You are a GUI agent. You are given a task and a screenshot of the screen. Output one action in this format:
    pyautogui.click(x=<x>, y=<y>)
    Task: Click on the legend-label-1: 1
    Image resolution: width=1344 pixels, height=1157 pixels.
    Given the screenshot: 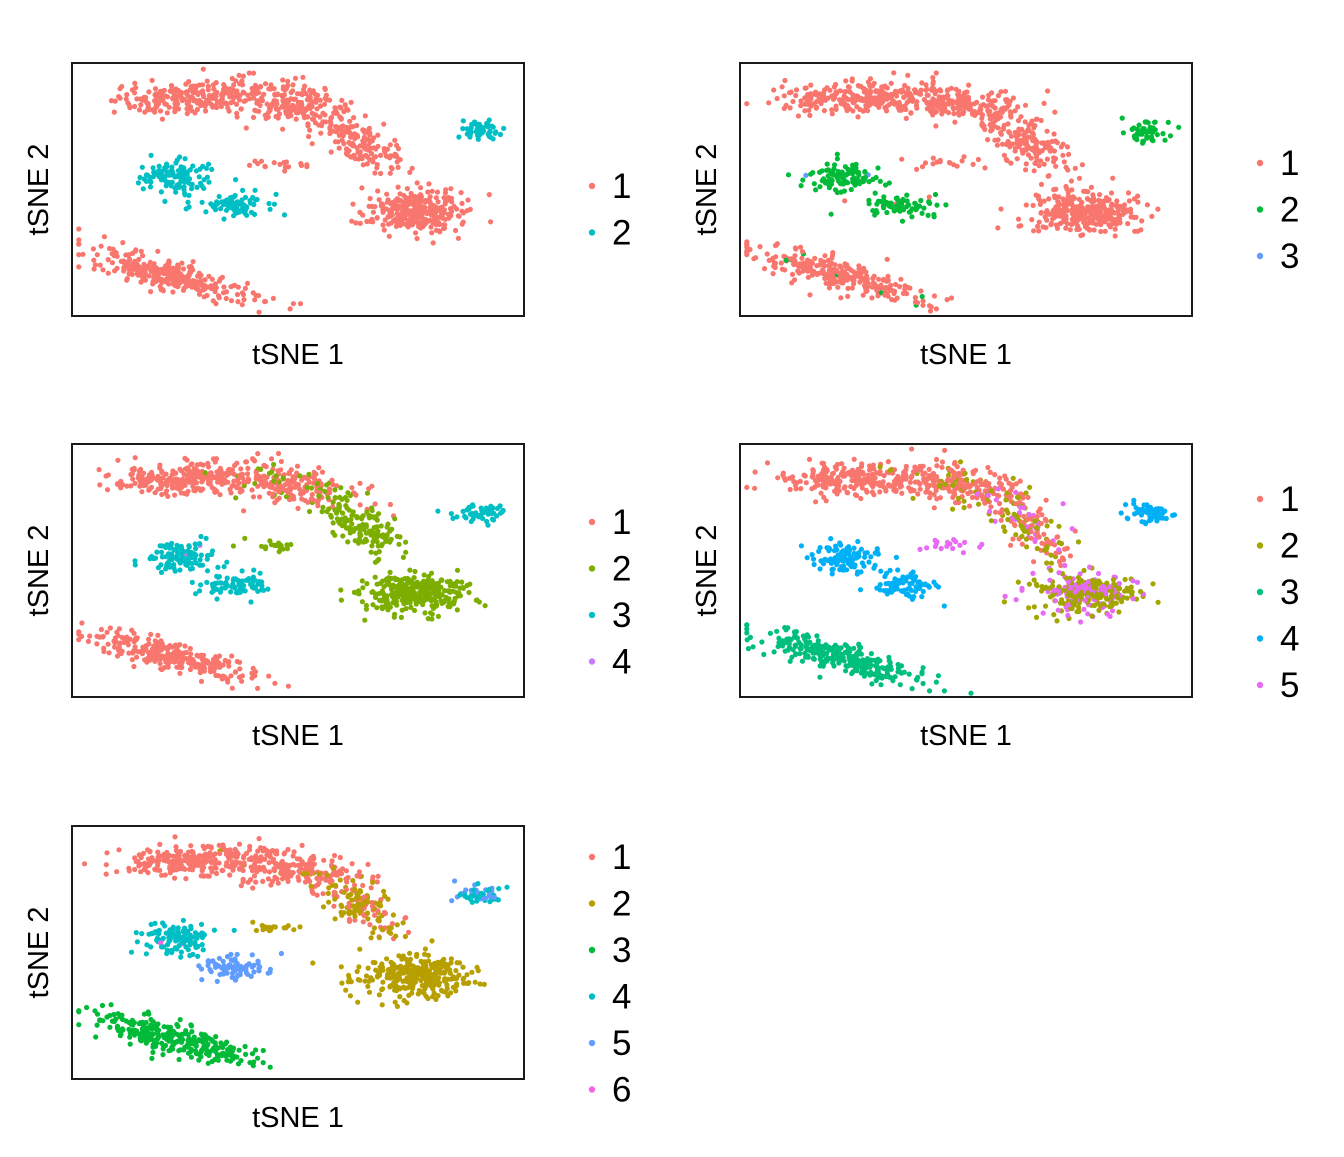 What is the action you would take?
    pyautogui.click(x=621, y=186)
    